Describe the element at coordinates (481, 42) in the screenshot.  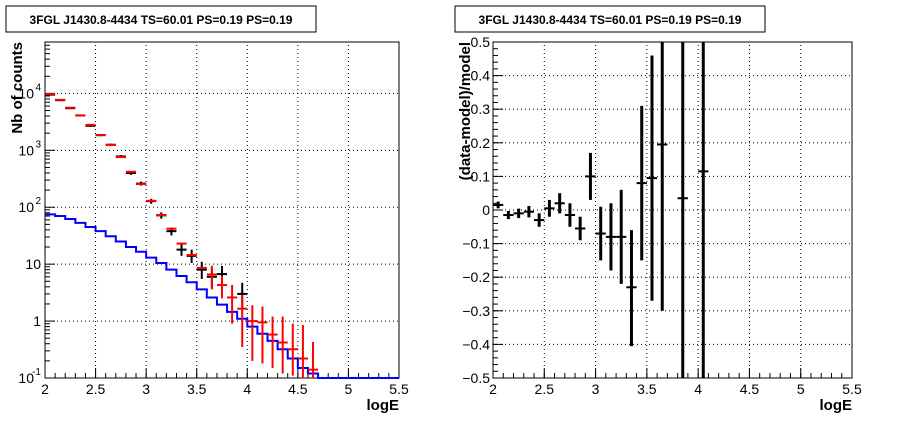
I see `y-tick-label: 0.5` at that location.